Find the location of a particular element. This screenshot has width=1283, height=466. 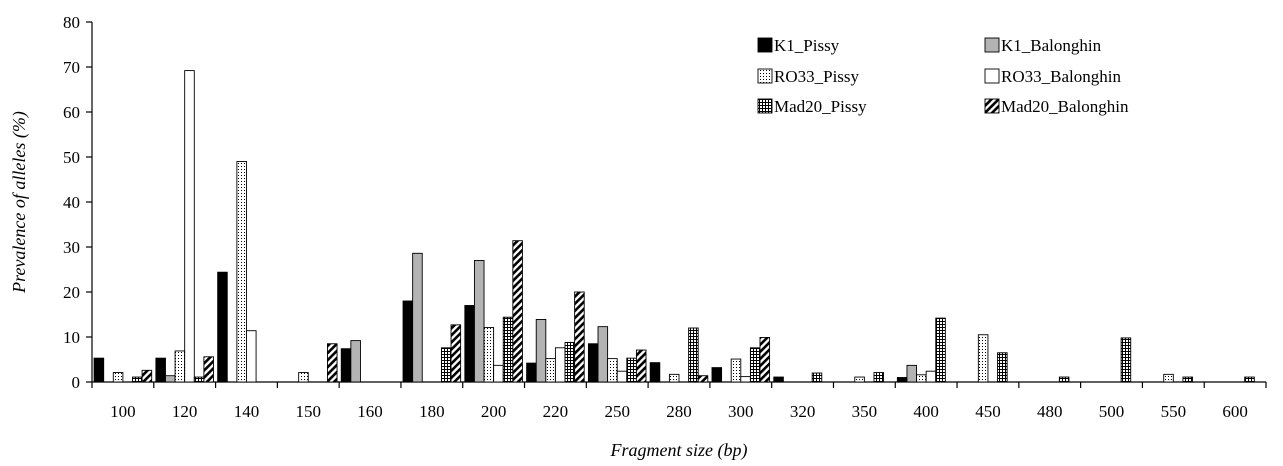

x-tick-label: 600 is located at coordinates (1235, 411).